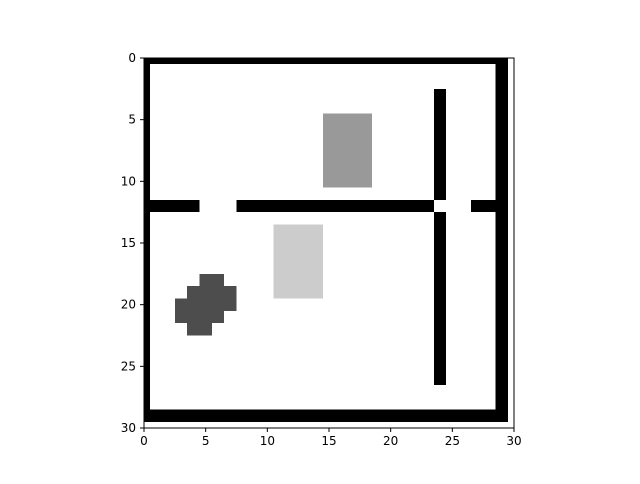  I want to click on x-tick-label: 20, so click(390, 441).